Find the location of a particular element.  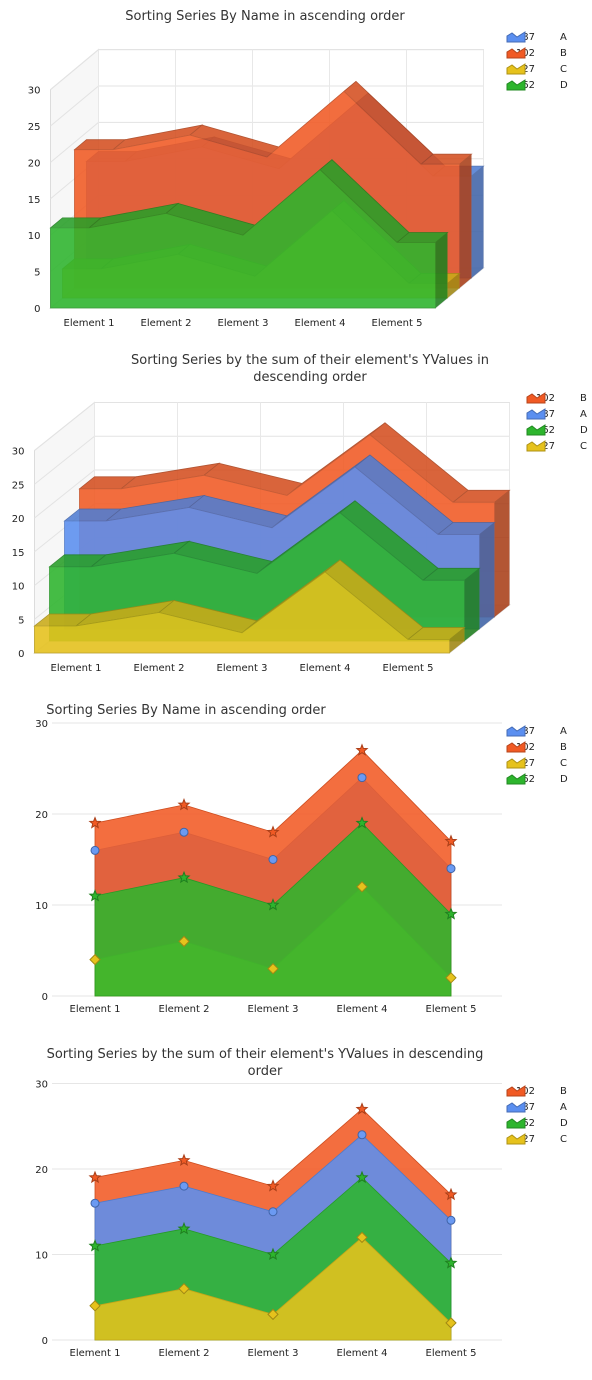

x-tick-label: Element 2 is located at coordinates (184, 1009).